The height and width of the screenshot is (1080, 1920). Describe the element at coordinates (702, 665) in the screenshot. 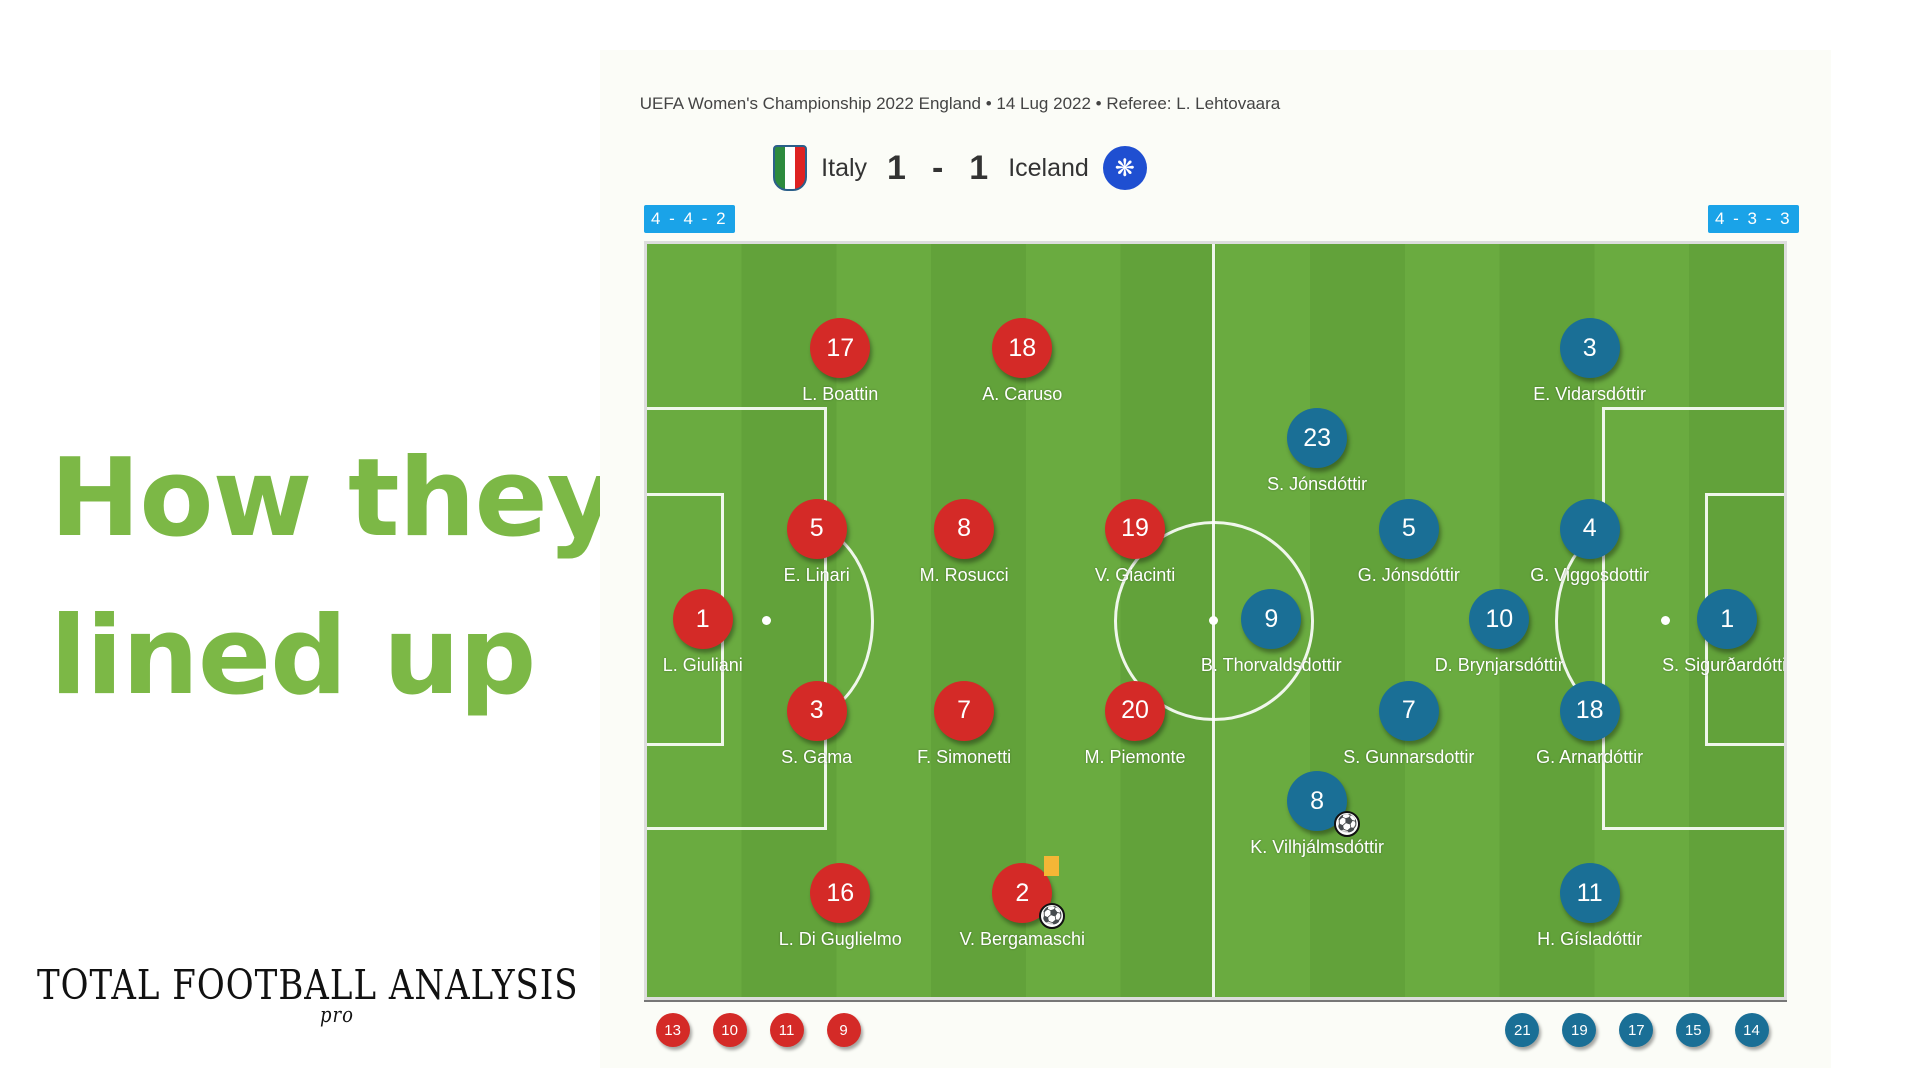

I see `player-name: L. Giuliani` at that location.